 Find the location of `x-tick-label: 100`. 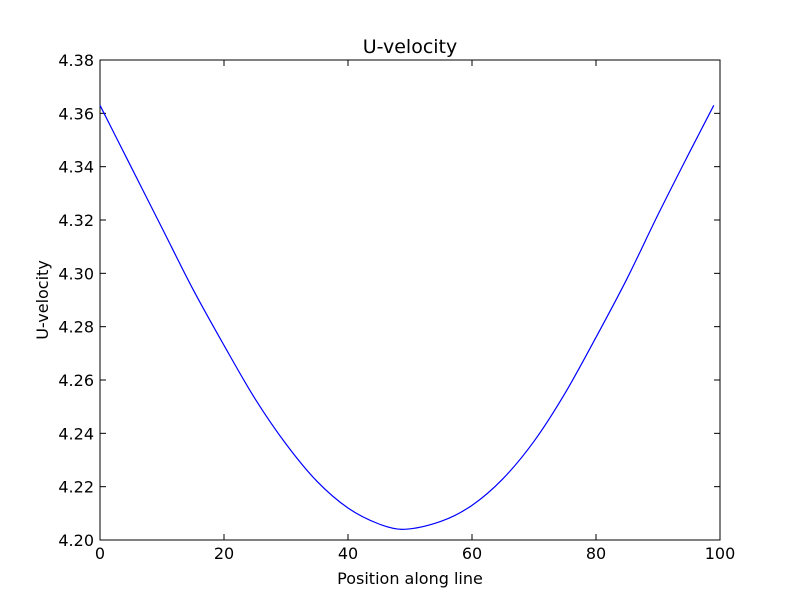

x-tick-label: 100 is located at coordinates (720, 553).